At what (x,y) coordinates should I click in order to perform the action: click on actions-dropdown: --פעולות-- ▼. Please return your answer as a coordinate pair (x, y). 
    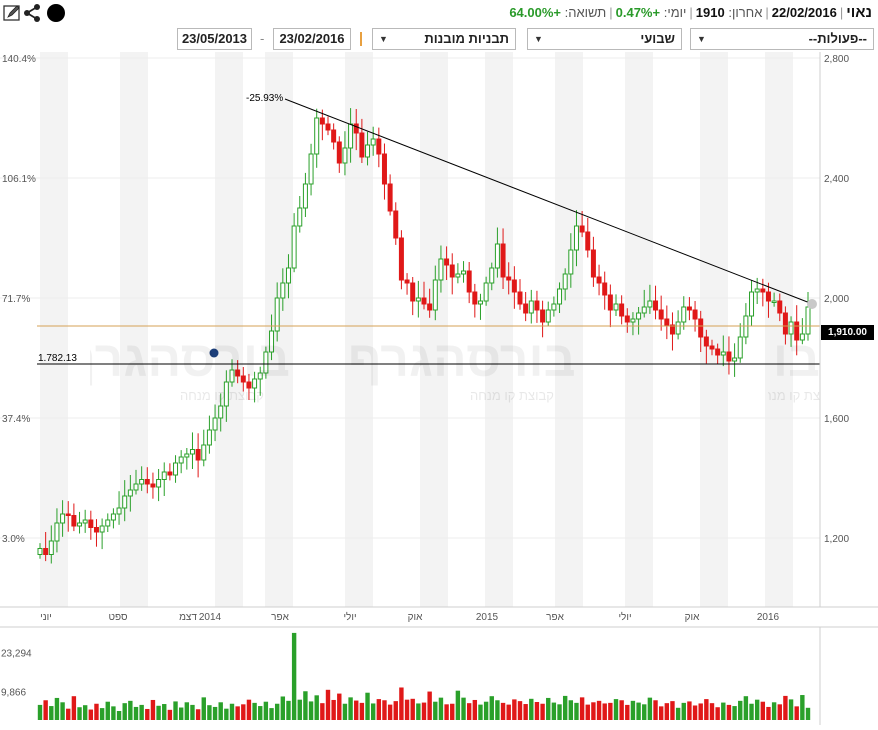
    Looking at the image, I should click on (782, 39).